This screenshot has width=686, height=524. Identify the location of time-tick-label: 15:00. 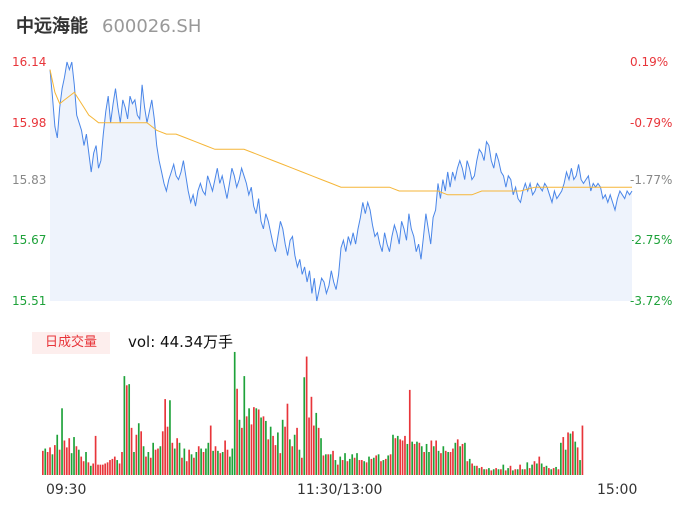
(617, 490).